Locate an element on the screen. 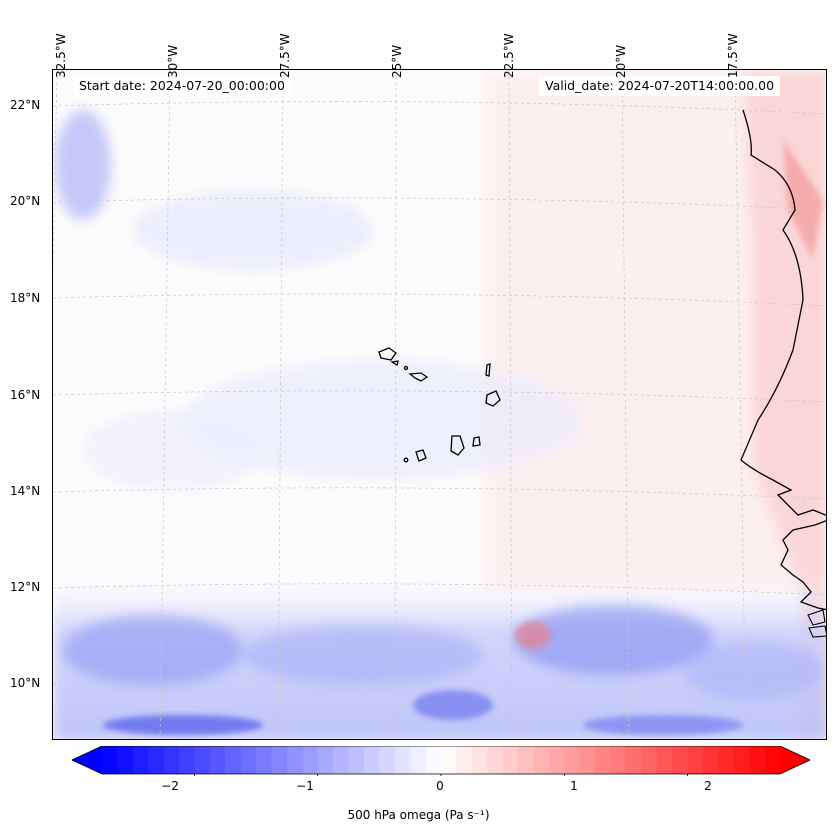 The height and width of the screenshot is (839, 837). lon-label: 27.5°W is located at coordinates (285, 55).